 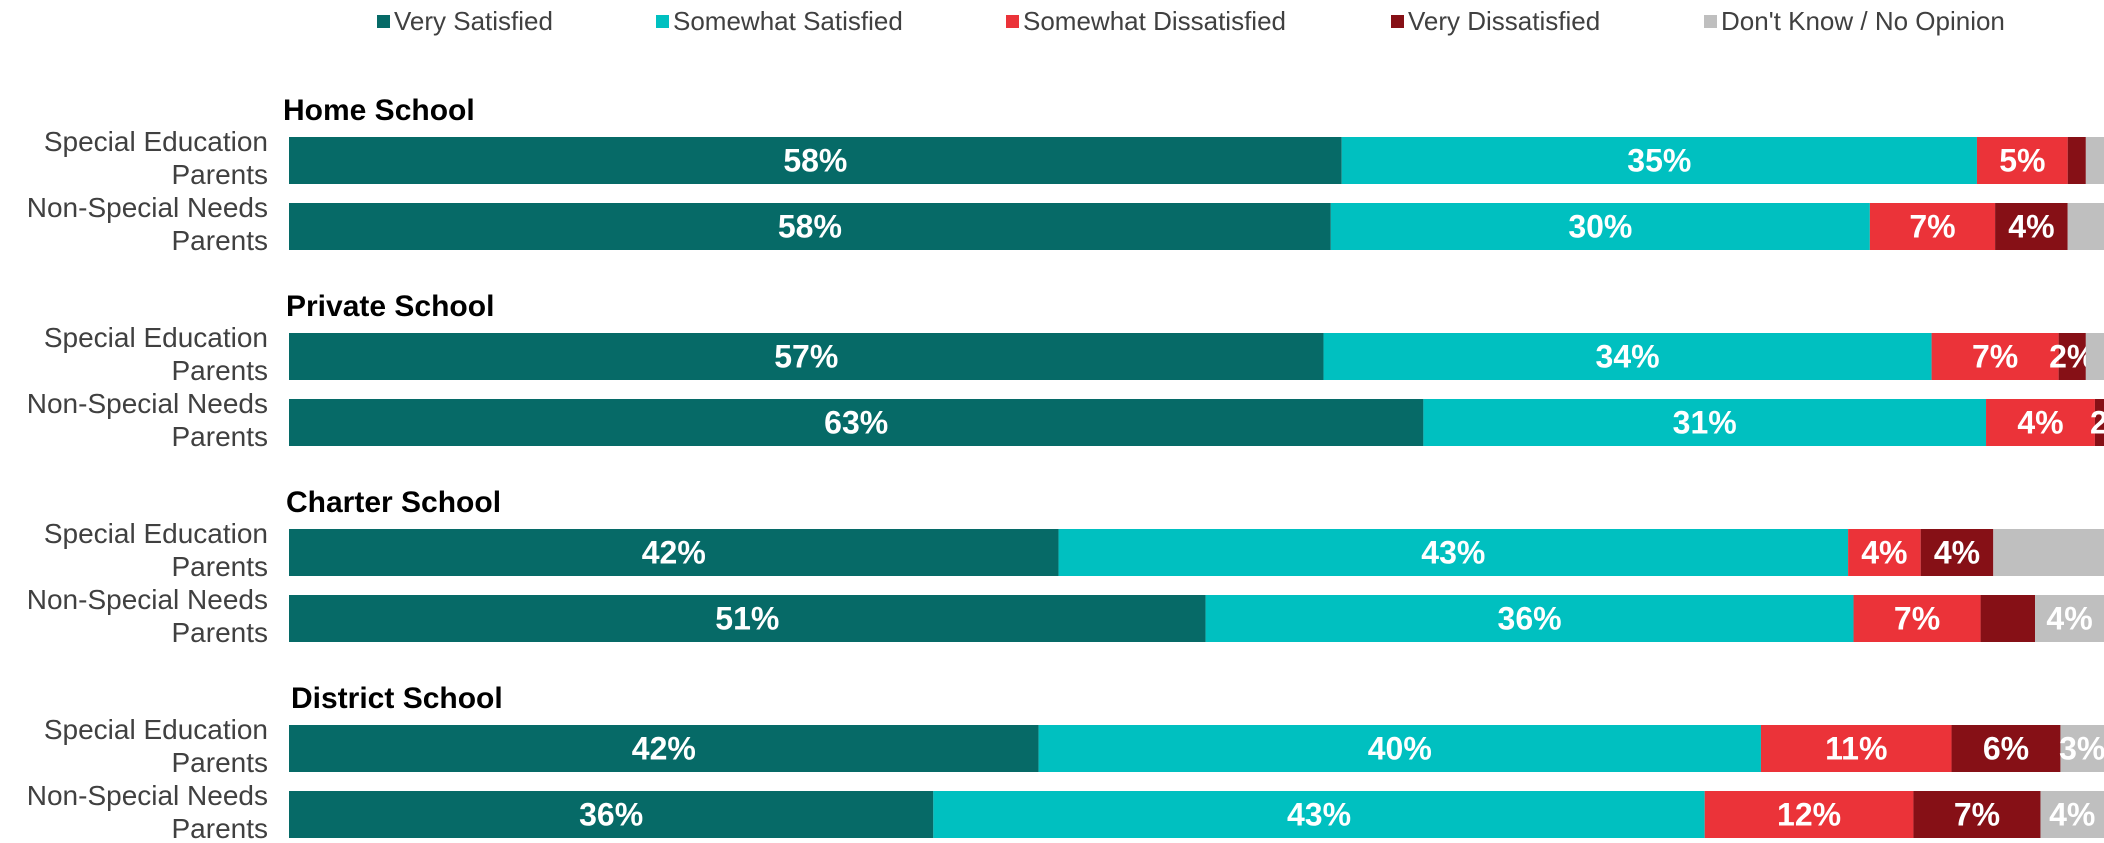 What do you see at coordinates (393, 502) in the screenshot?
I see `group-title-charter-school: Charter School` at bounding box center [393, 502].